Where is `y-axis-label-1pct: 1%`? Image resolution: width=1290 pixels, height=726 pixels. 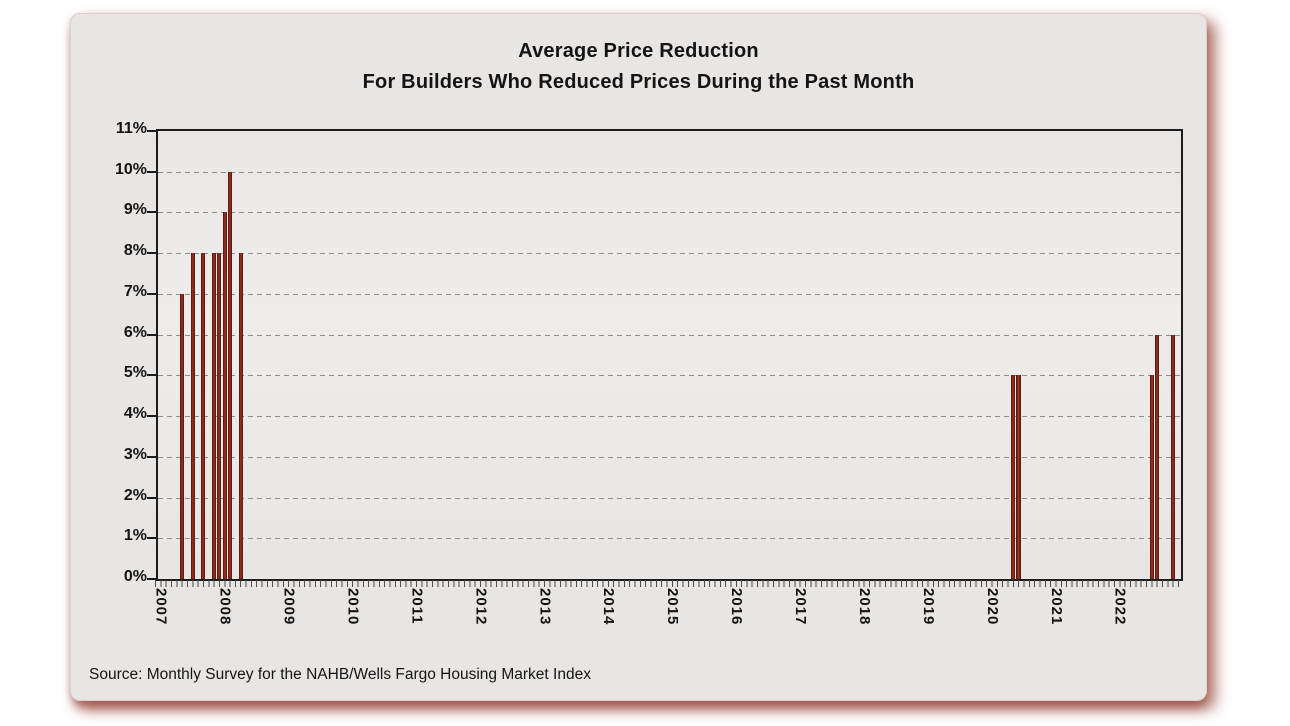 y-axis-label-1pct: 1% is located at coordinates (135, 536).